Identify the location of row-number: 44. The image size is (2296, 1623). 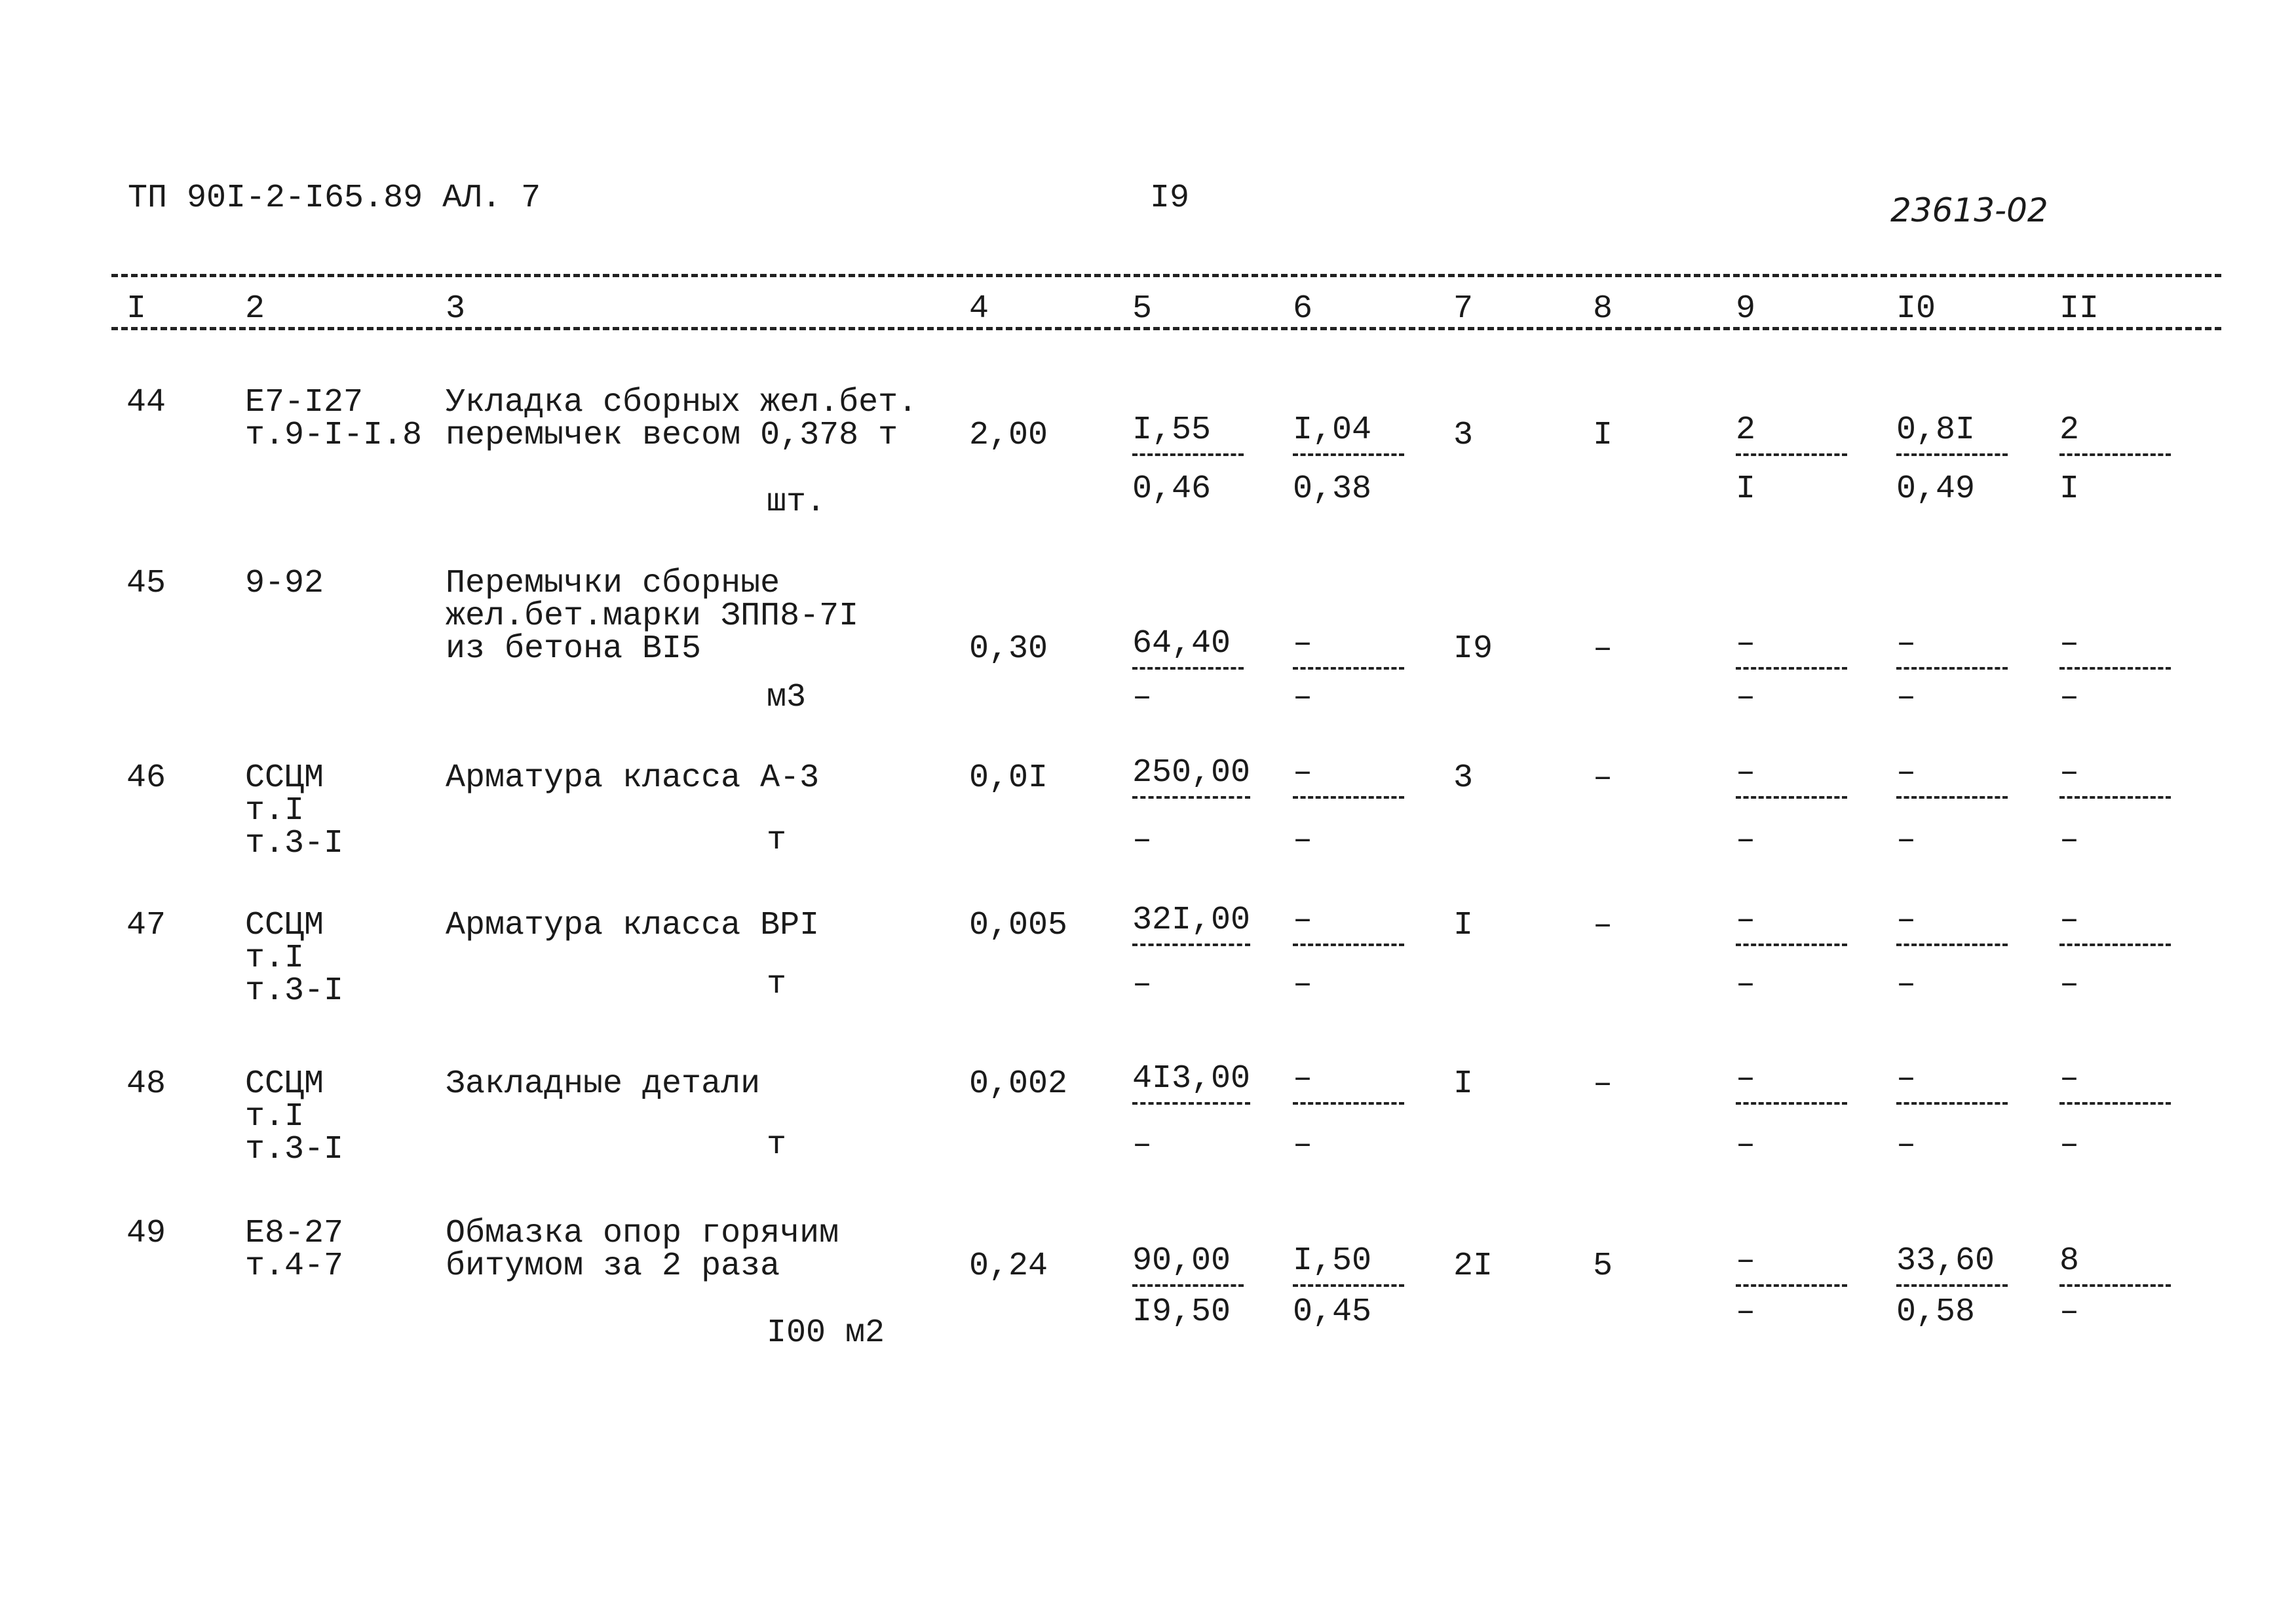
(146, 402).